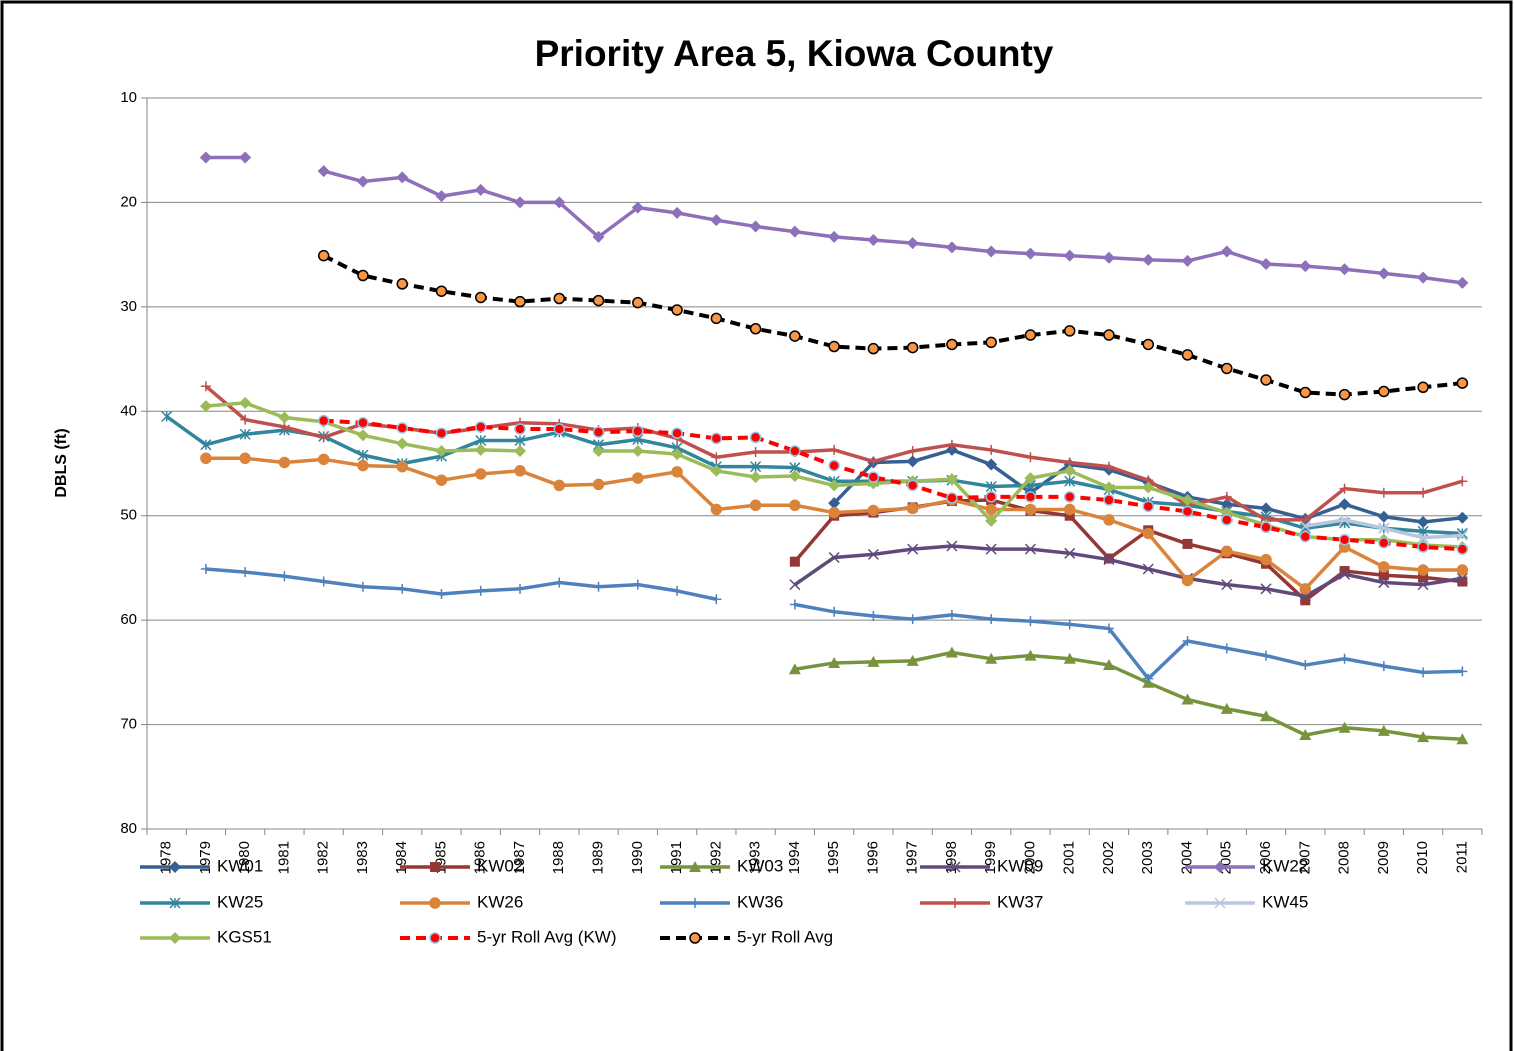  Describe the element at coordinates (912, 857) in the screenshot. I see `x-tick-label: 1997` at that location.